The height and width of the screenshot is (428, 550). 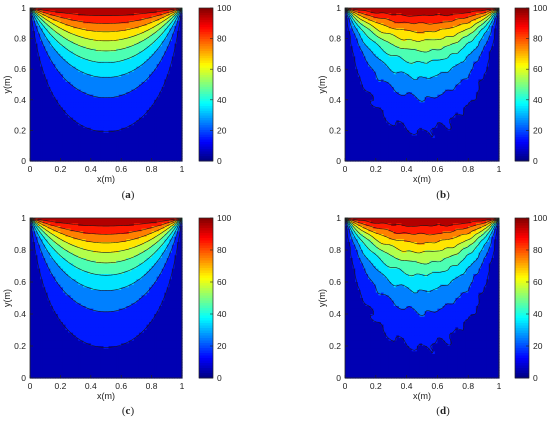 I want to click on x-axis-label: x(m), so click(x=106, y=179).